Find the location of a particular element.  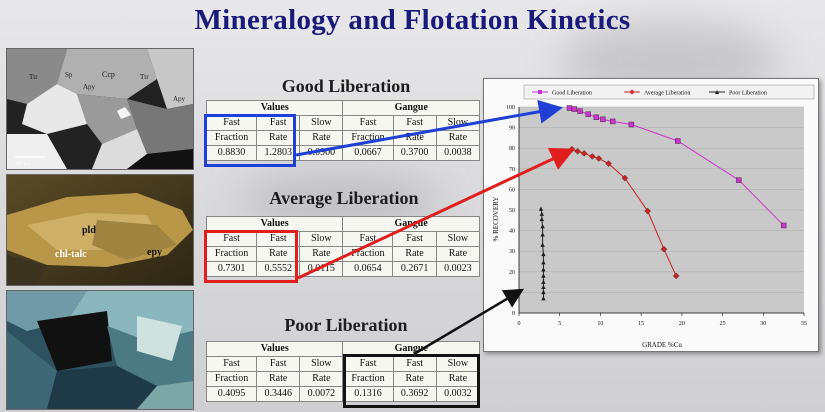

mineral-label: Apy is located at coordinates (179, 99).